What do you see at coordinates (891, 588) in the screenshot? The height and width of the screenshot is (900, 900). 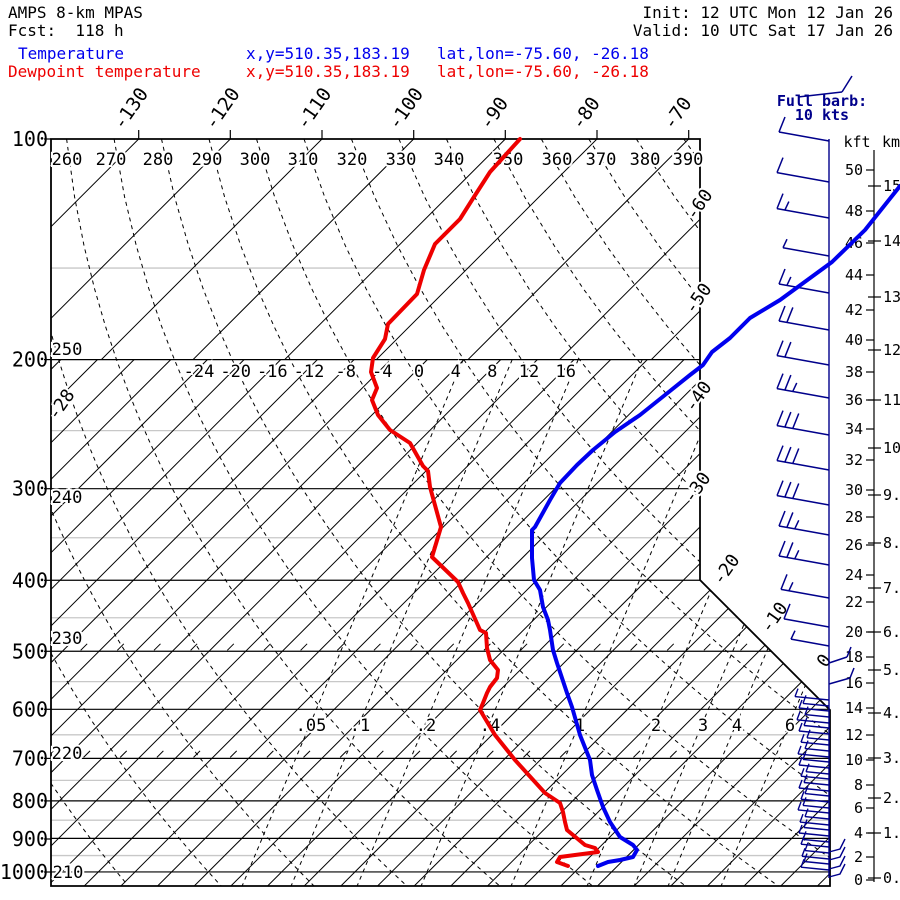 I see `km-tick-label: 7.` at bounding box center [891, 588].